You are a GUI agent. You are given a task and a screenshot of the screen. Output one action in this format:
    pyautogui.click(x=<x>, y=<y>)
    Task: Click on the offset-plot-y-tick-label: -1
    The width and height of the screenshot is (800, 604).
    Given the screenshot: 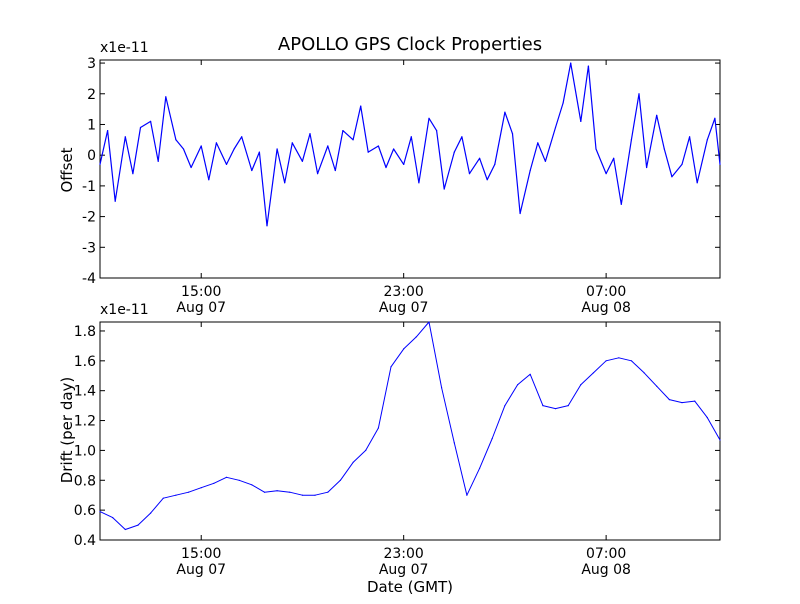 What is the action you would take?
    pyautogui.click(x=89, y=187)
    